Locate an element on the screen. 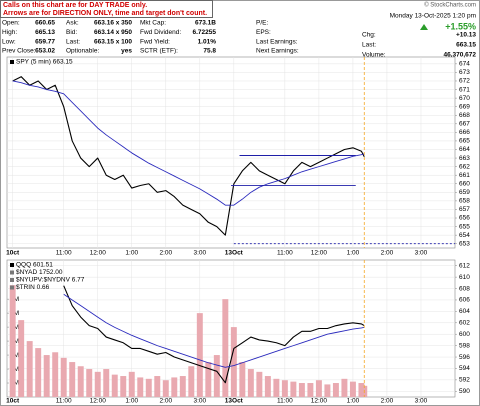 The image size is (480, 406). quote-label: EPS: is located at coordinates (263, 32).